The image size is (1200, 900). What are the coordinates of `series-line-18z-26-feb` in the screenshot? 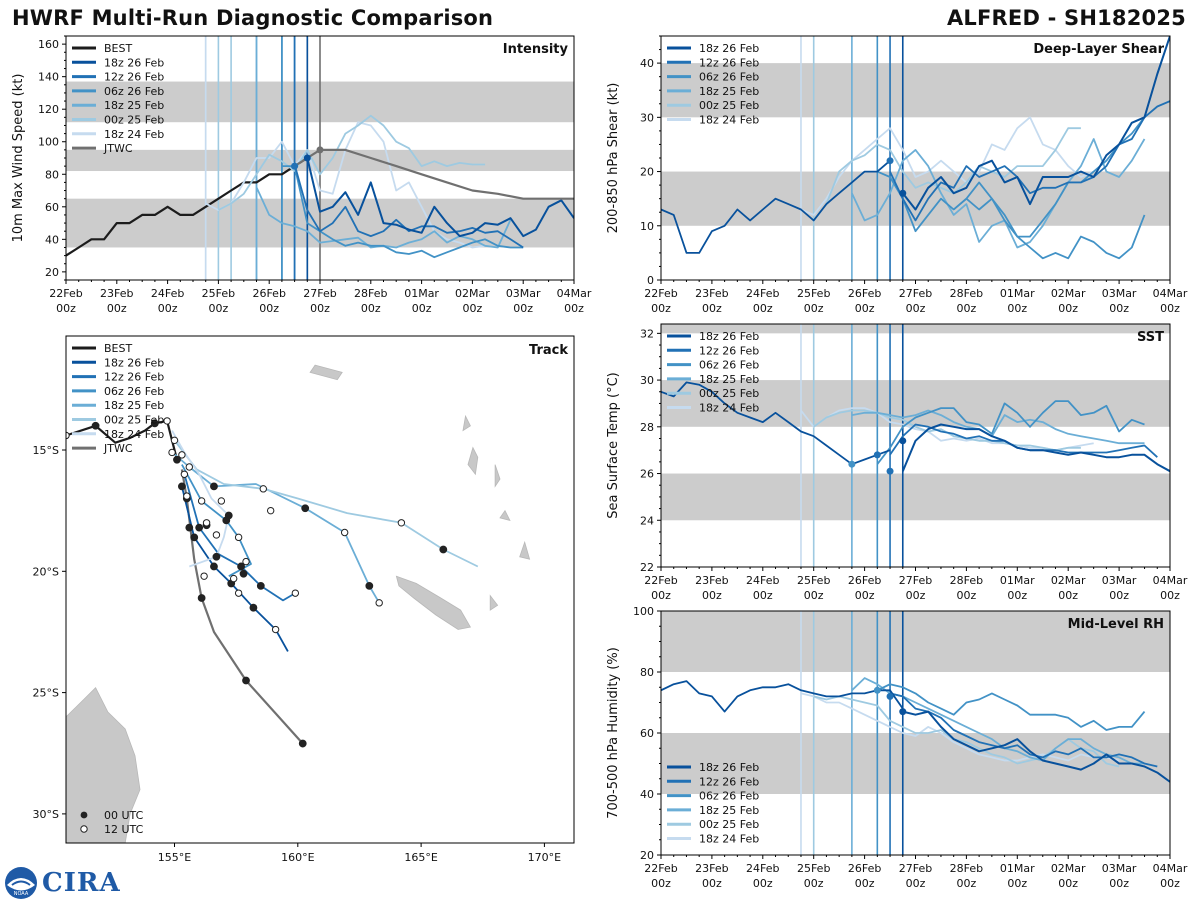 It's located at (1036, 123).